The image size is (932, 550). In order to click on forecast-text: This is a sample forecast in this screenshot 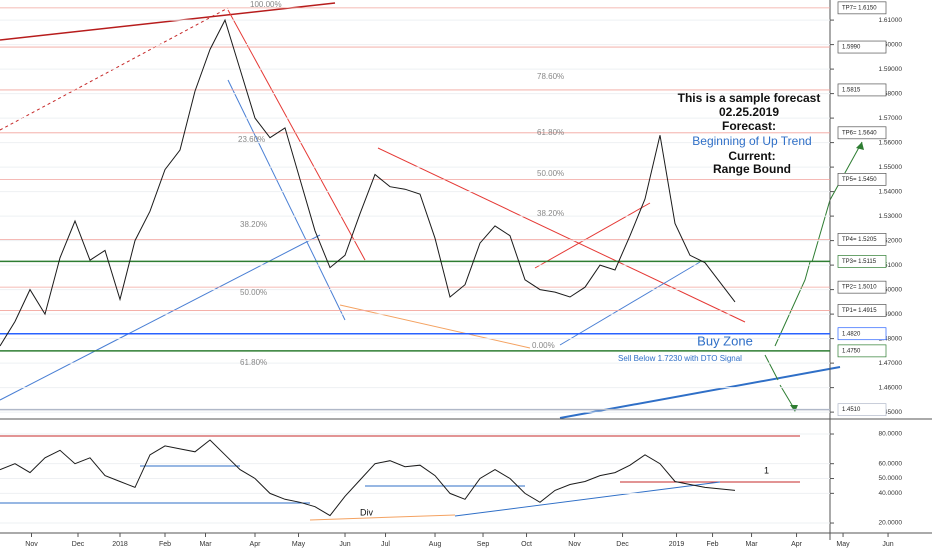, I will do `click(749, 98)`.